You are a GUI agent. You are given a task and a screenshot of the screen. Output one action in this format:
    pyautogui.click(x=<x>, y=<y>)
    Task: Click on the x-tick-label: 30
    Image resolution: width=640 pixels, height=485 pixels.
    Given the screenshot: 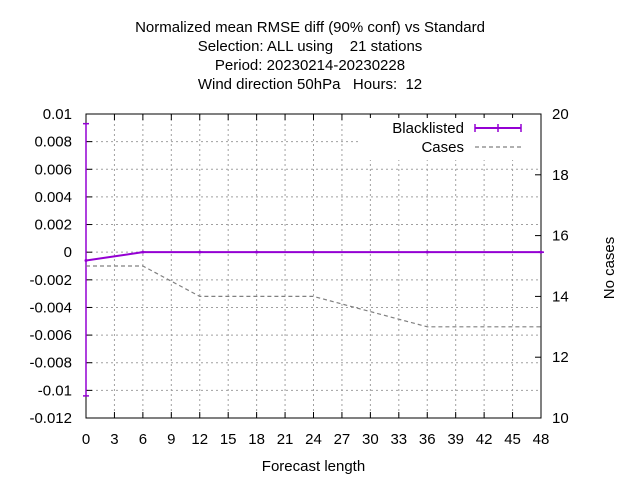 What is the action you would take?
    pyautogui.click(x=370, y=439)
    